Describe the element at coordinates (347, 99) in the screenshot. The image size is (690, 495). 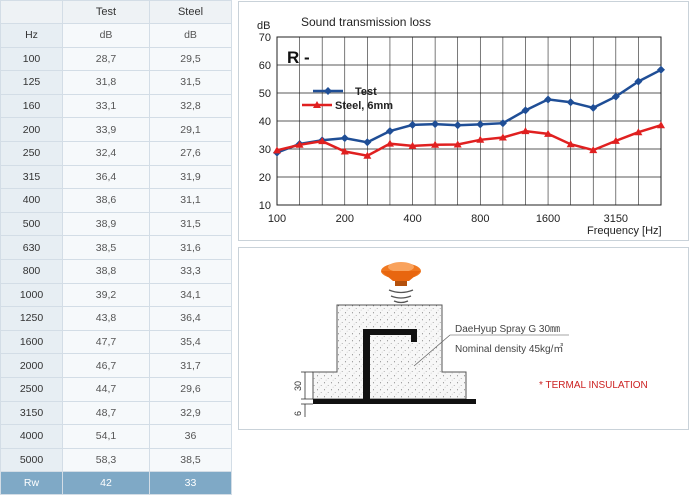
I see `legend: Test Steel, 6mm` at that location.